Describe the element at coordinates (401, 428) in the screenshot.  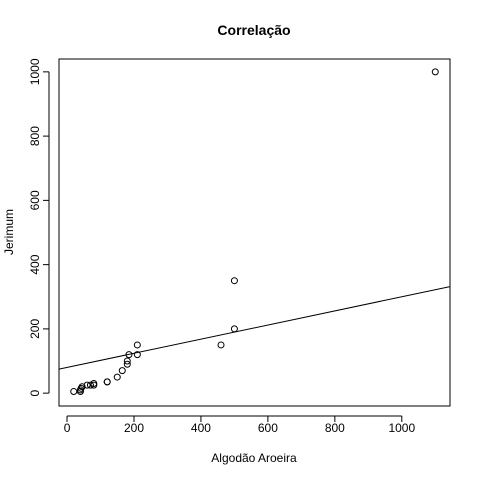
I see `x-tick-label: 1000` at that location.